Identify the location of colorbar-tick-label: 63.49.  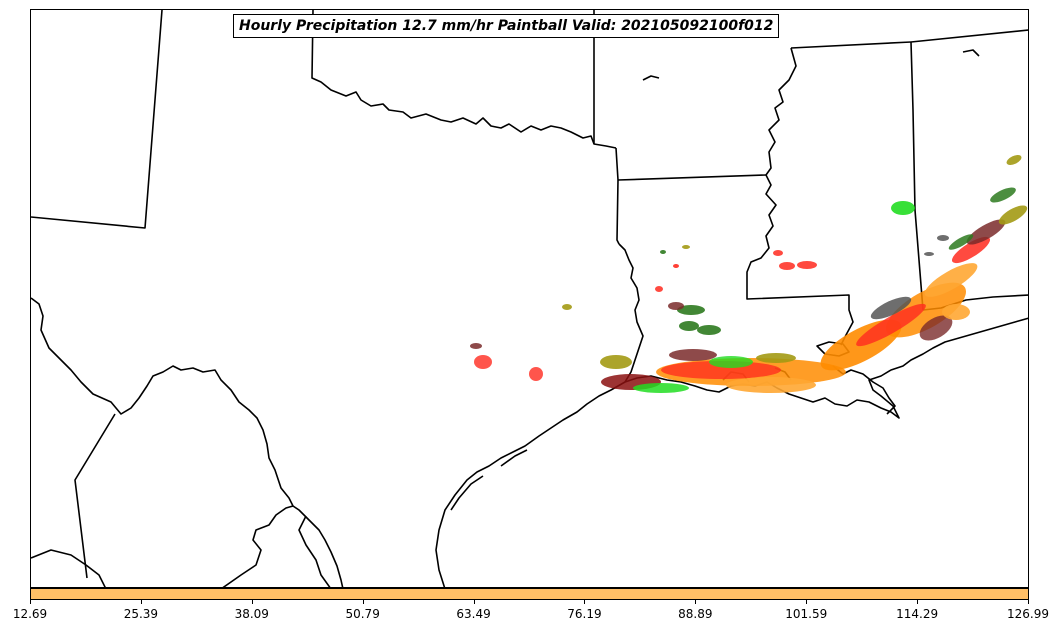
(473, 614).